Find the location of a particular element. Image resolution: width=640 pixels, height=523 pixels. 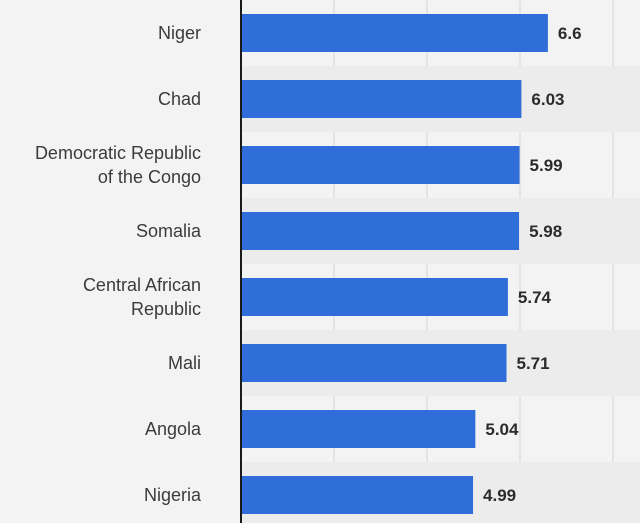

value-label: 6.6 is located at coordinates (570, 33).